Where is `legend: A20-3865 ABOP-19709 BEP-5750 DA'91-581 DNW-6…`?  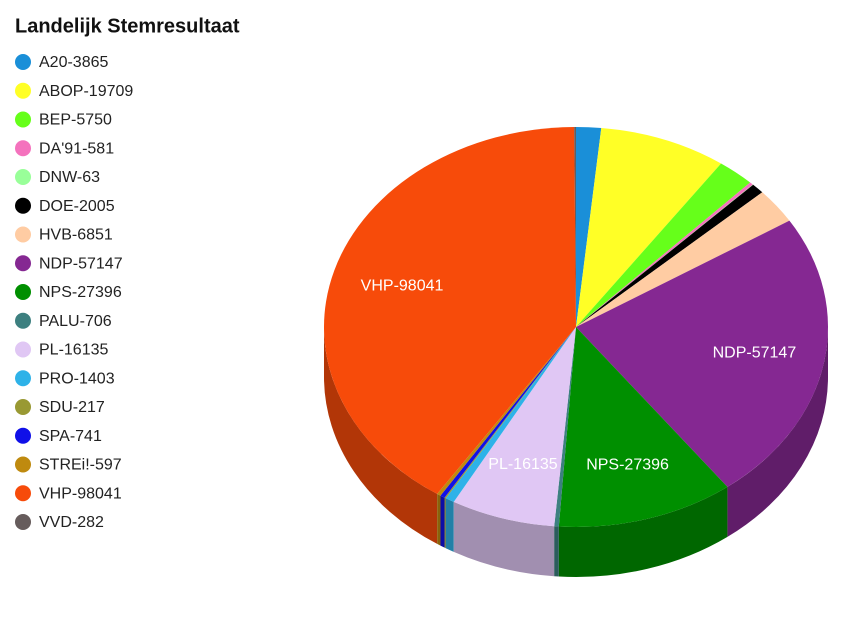
legend: A20-3865 ABOP-19709 BEP-5750 DA'91-581 DNW-6… is located at coordinates (74, 292).